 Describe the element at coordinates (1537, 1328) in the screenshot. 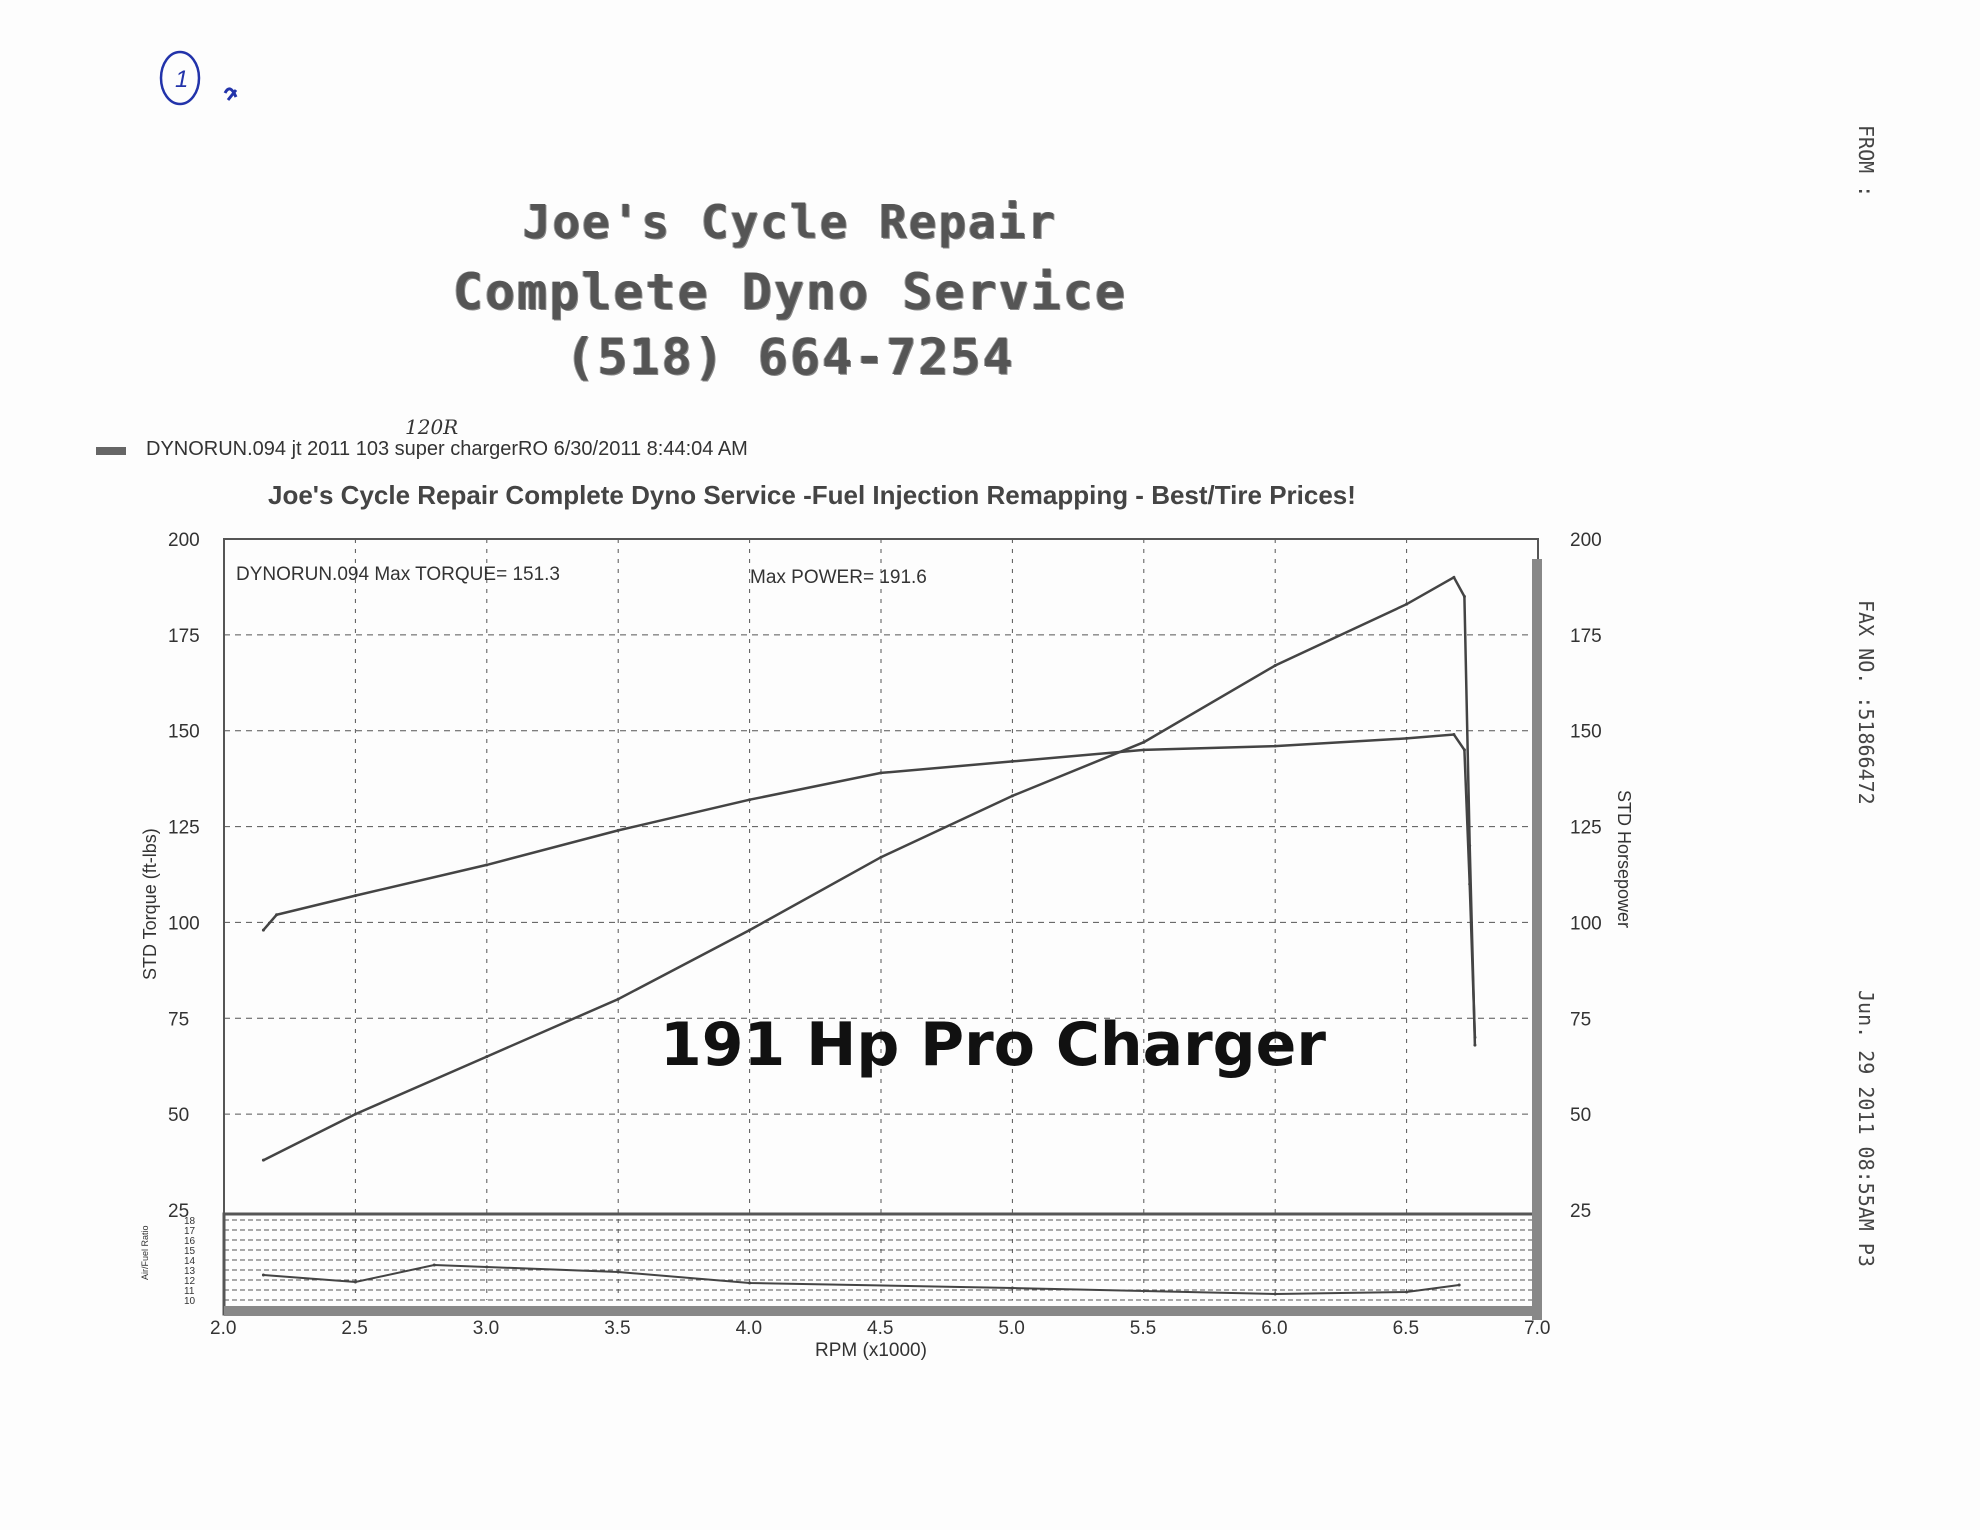

I see `x-tick-label: 7.0` at that location.